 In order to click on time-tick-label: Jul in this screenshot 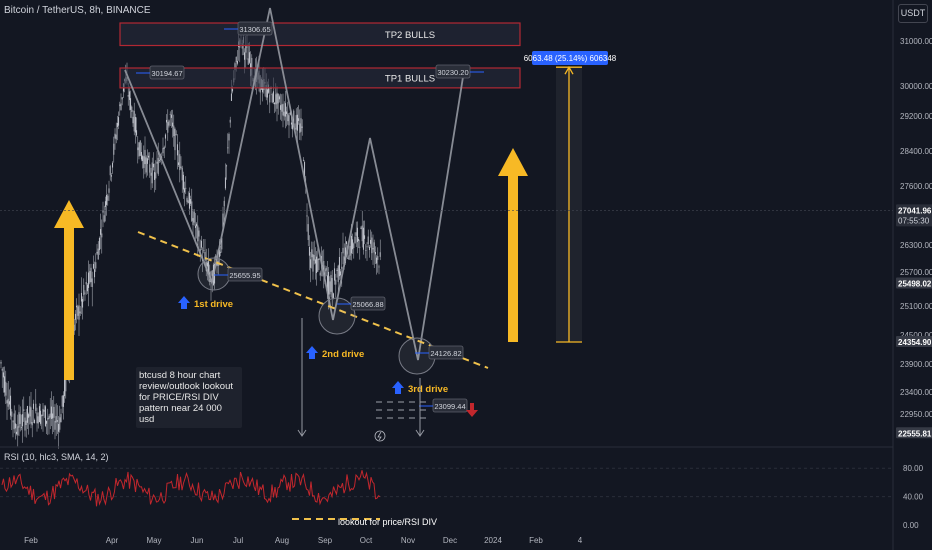, I will do `click(238, 540)`.